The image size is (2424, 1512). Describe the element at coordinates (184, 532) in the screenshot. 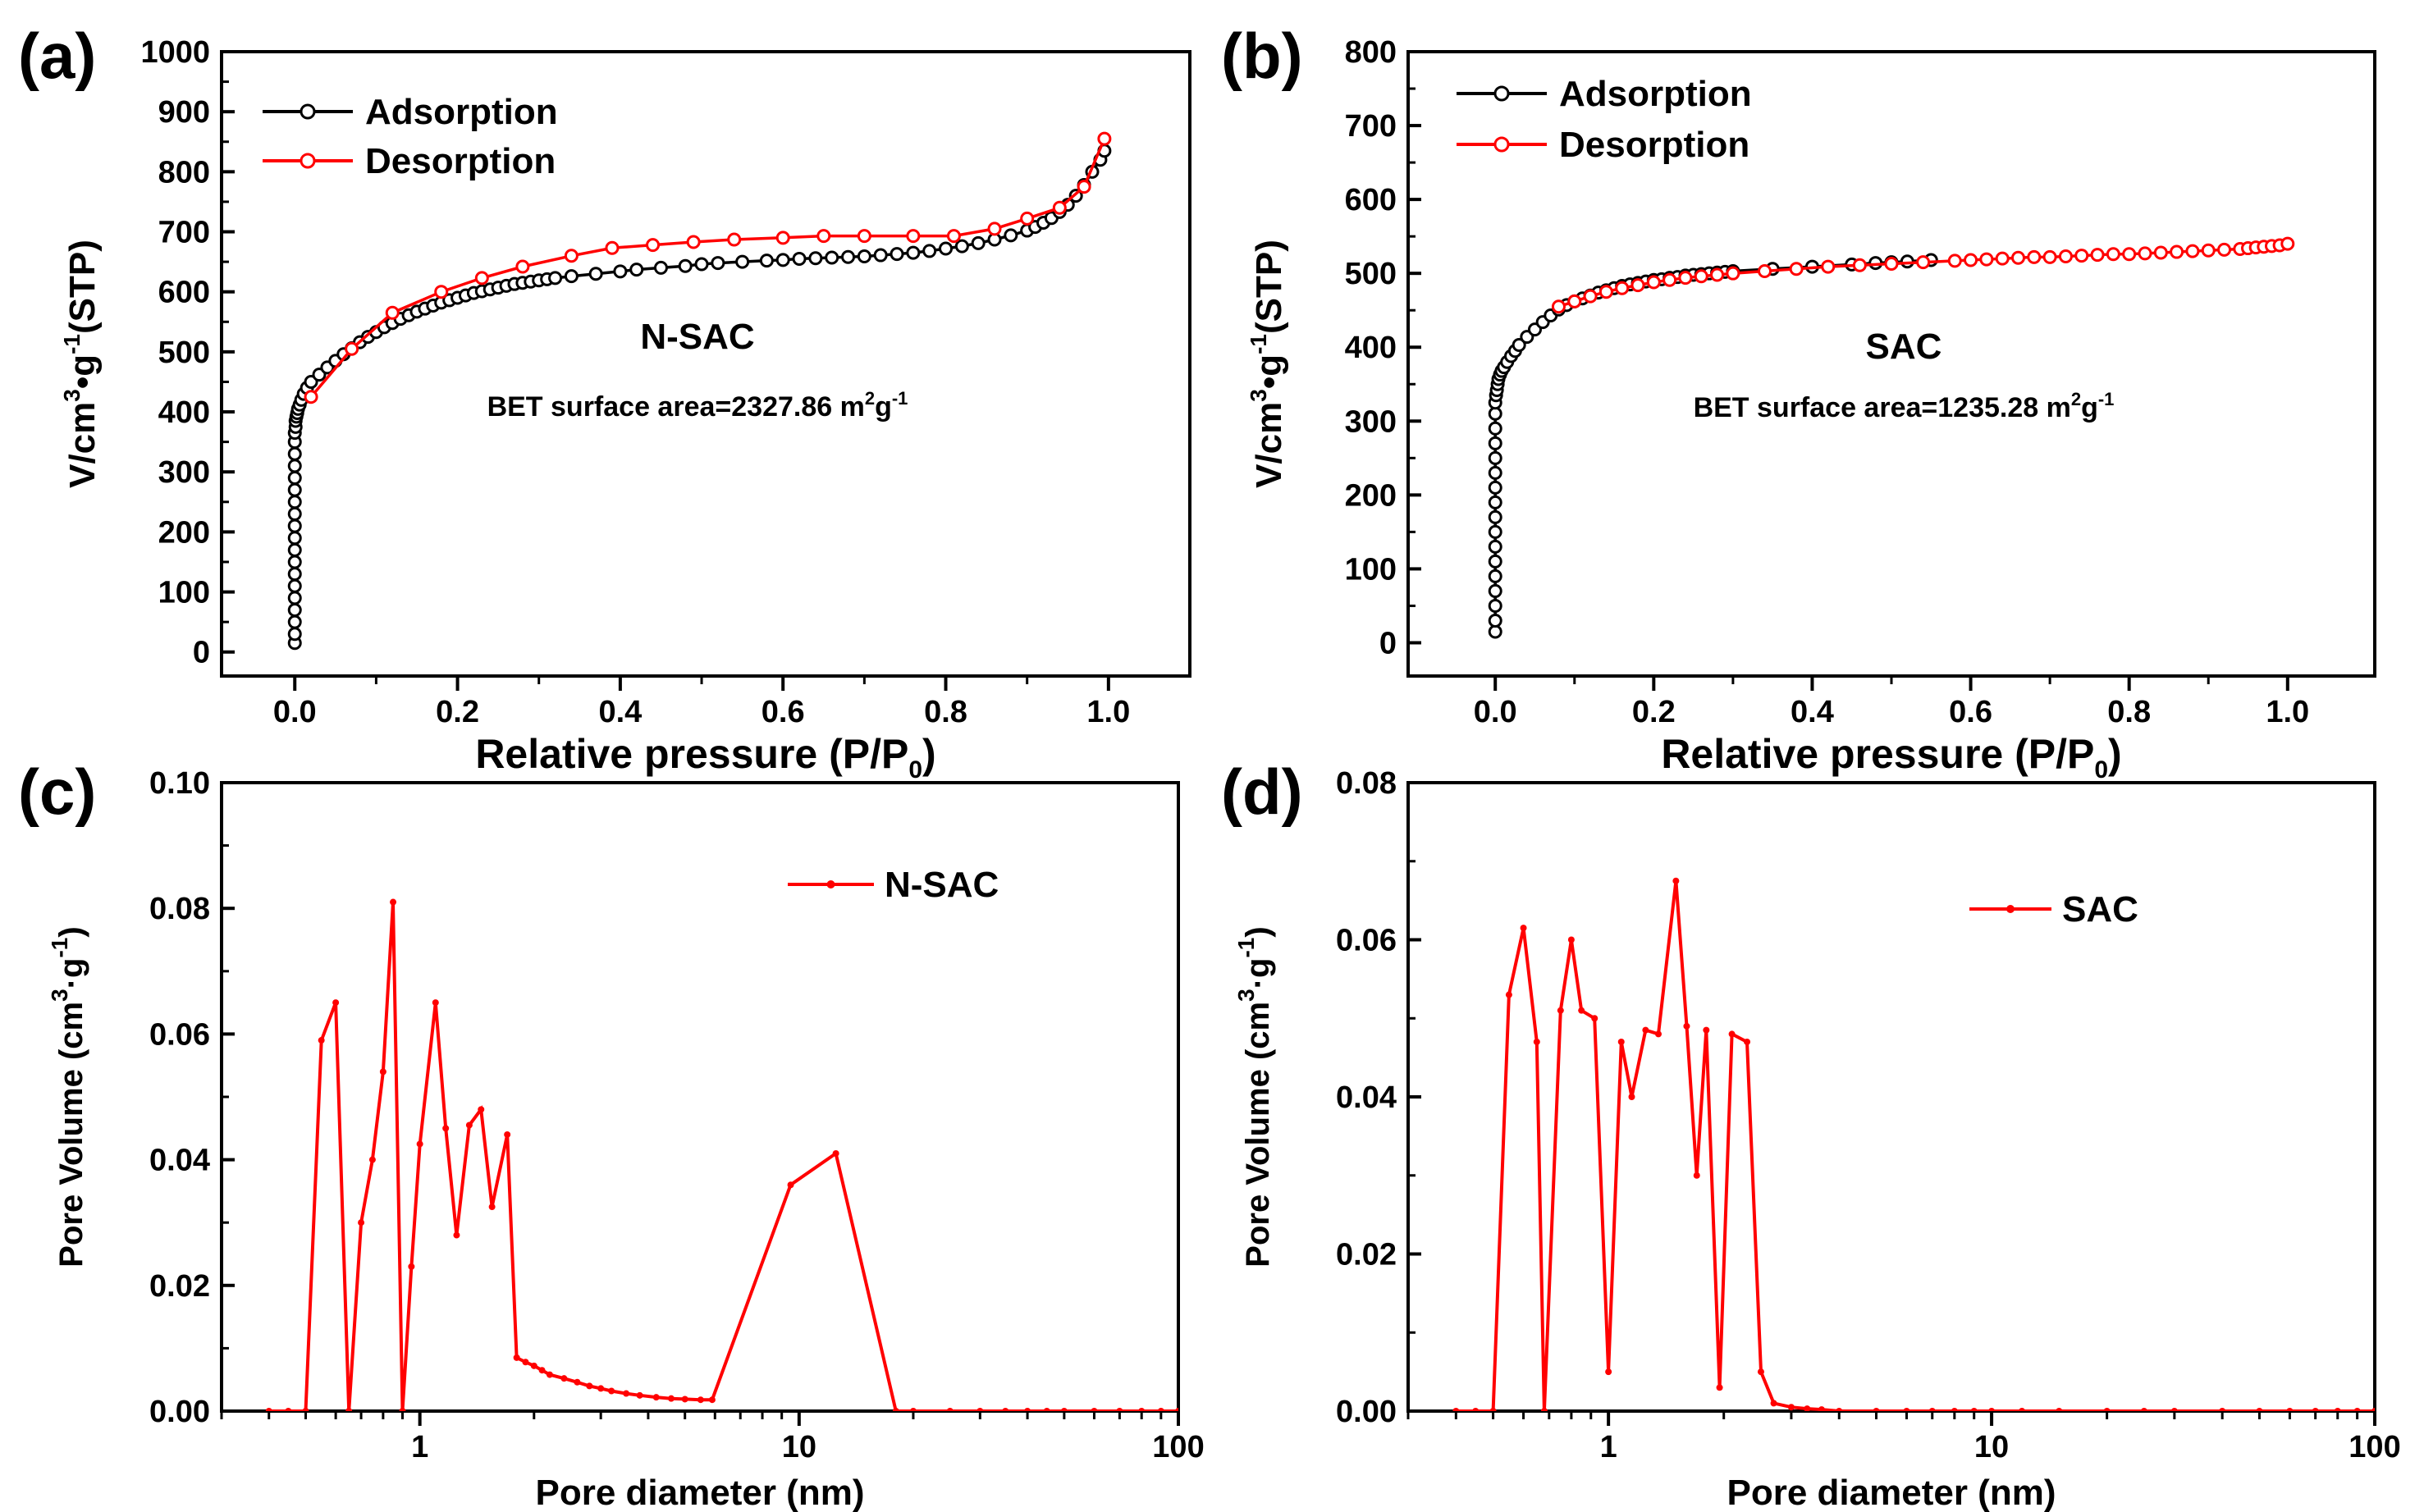

I see `y-tick-label: 200` at that location.